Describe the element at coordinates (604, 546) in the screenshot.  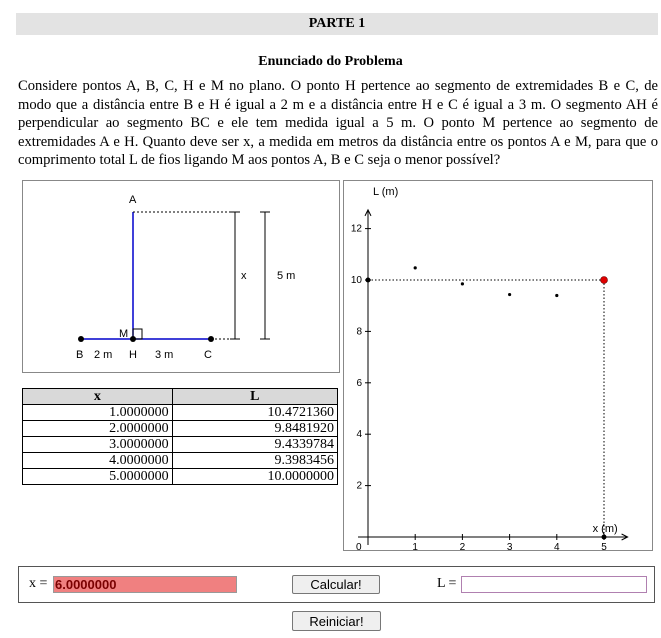
I see `x-tick-label: 5` at that location.